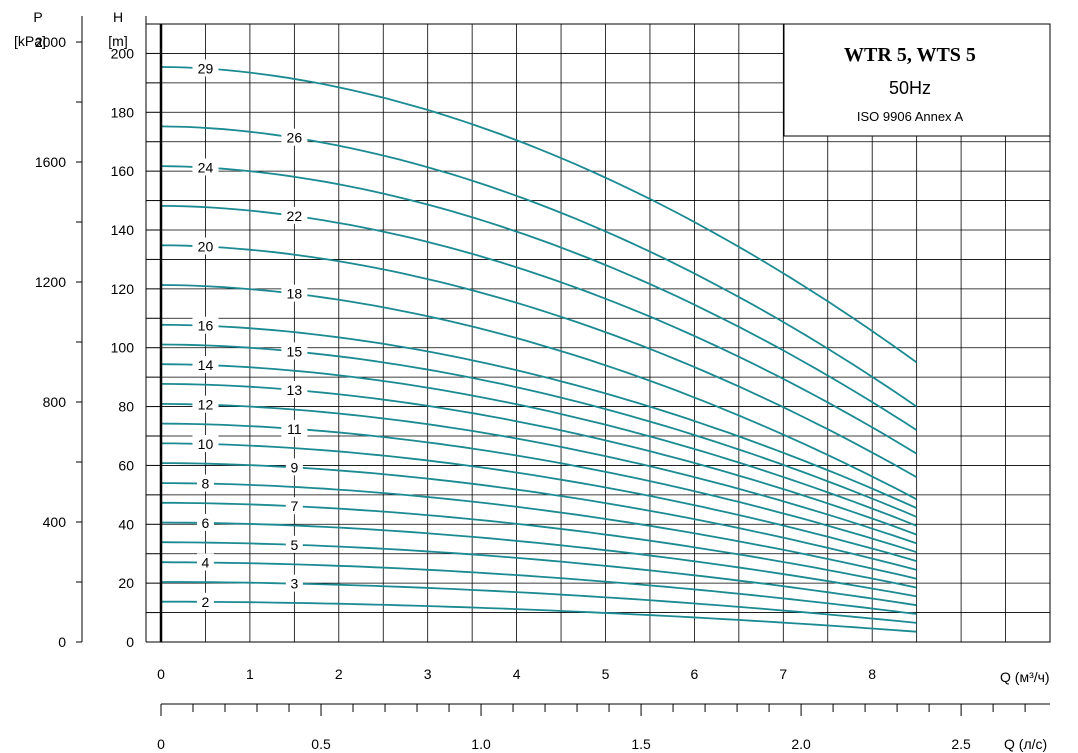  I want to click on curve-label-9: 9, so click(294, 467).